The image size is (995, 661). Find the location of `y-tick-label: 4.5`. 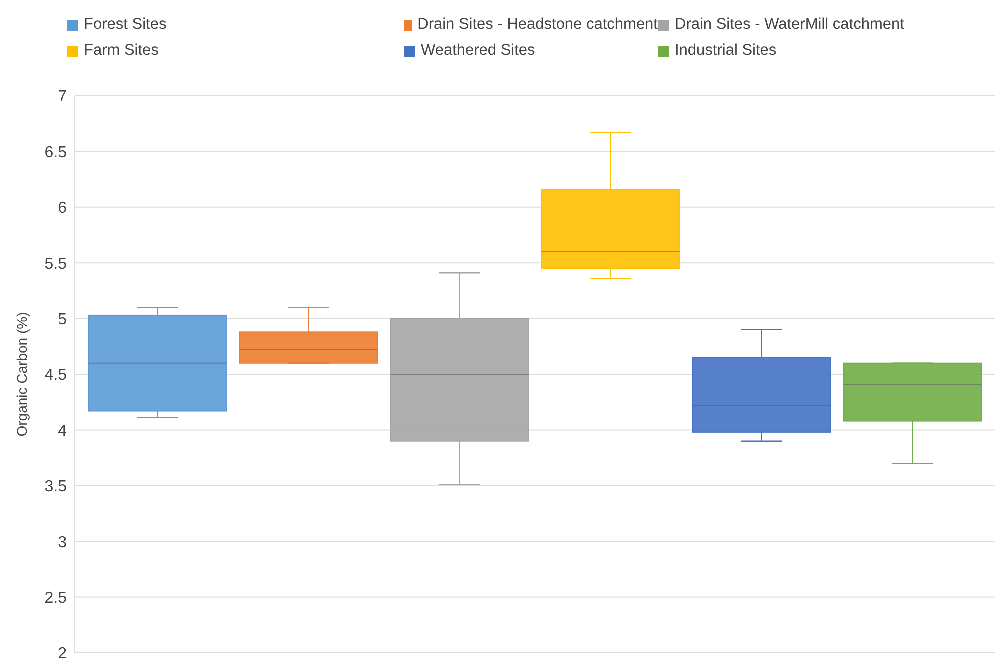

y-tick-label: 4.5 is located at coordinates (56, 375).